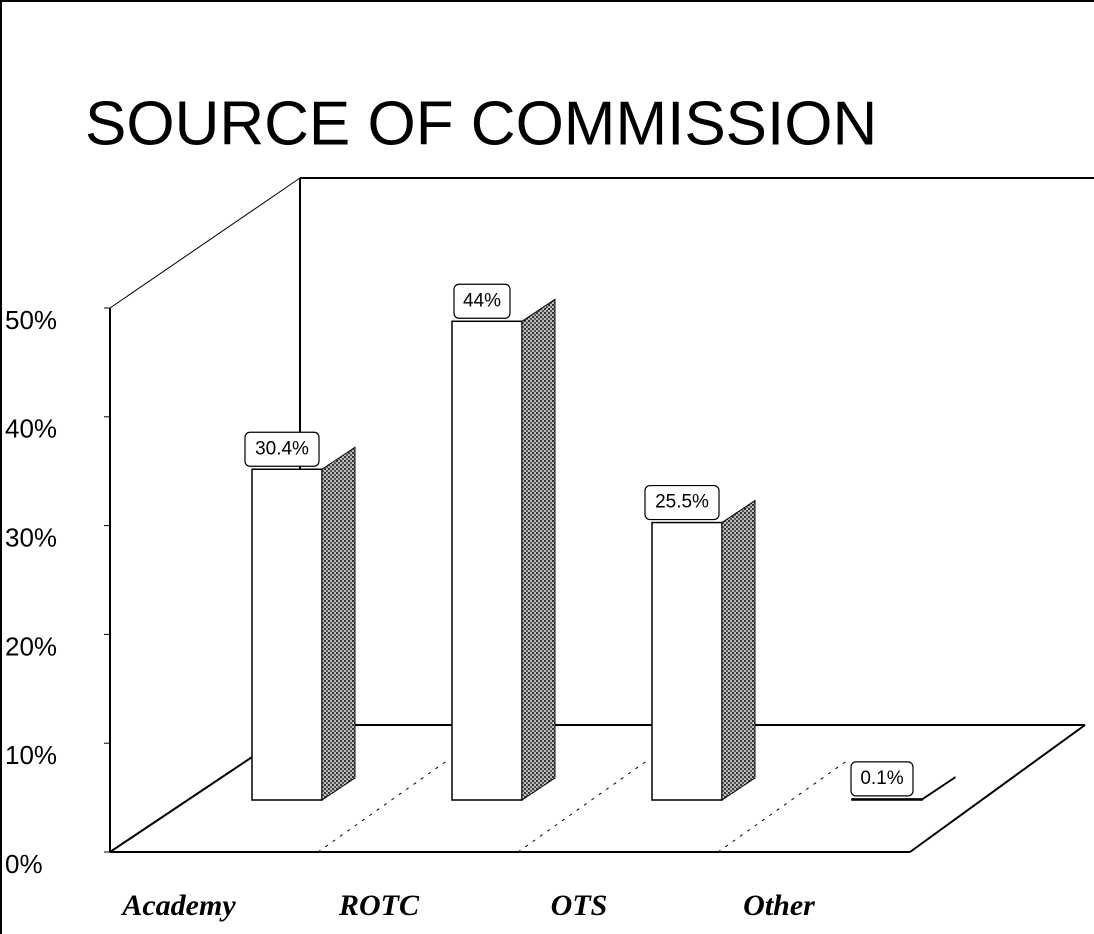 This screenshot has width=1094, height=934. What do you see at coordinates (481, 123) in the screenshot?
I see `chart-title: SOURCE OF COMMISSION` at bounding box center [481, 123].